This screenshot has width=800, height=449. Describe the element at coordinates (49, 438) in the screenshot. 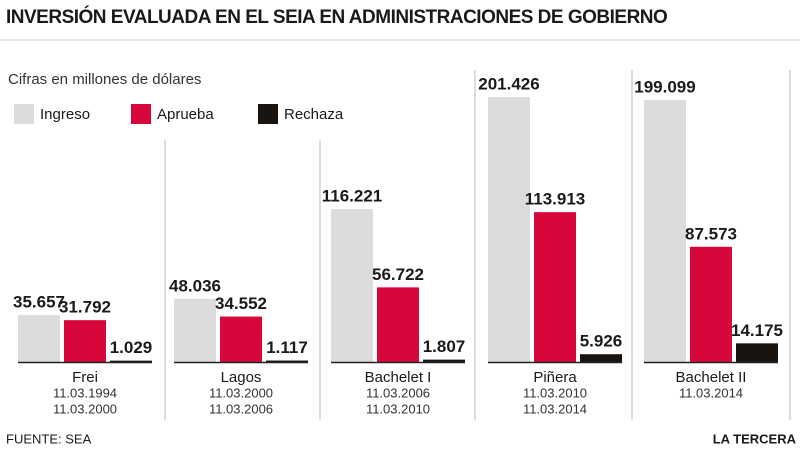

I see `source: FUENTE: SEA` at that location.